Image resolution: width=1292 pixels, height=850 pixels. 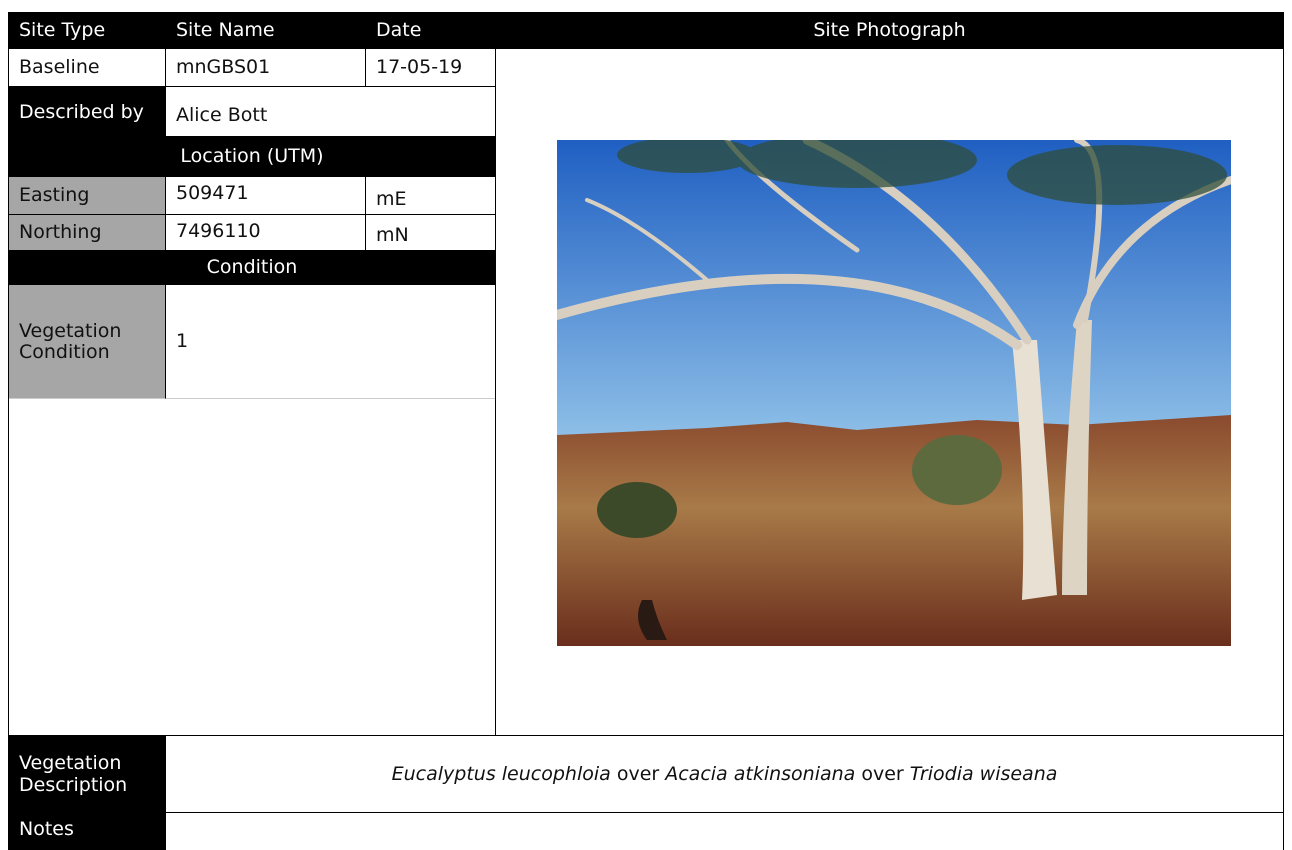 I want to click on header-cell: Site Type, so click(x=87, y=30).